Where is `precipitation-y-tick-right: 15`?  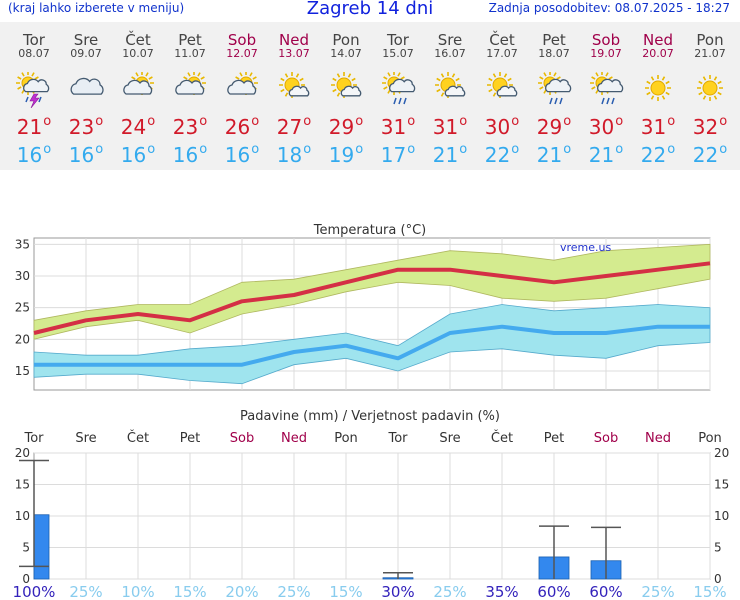
precipitation-y-tick-right: 15 is located at coordinates (721, 485).